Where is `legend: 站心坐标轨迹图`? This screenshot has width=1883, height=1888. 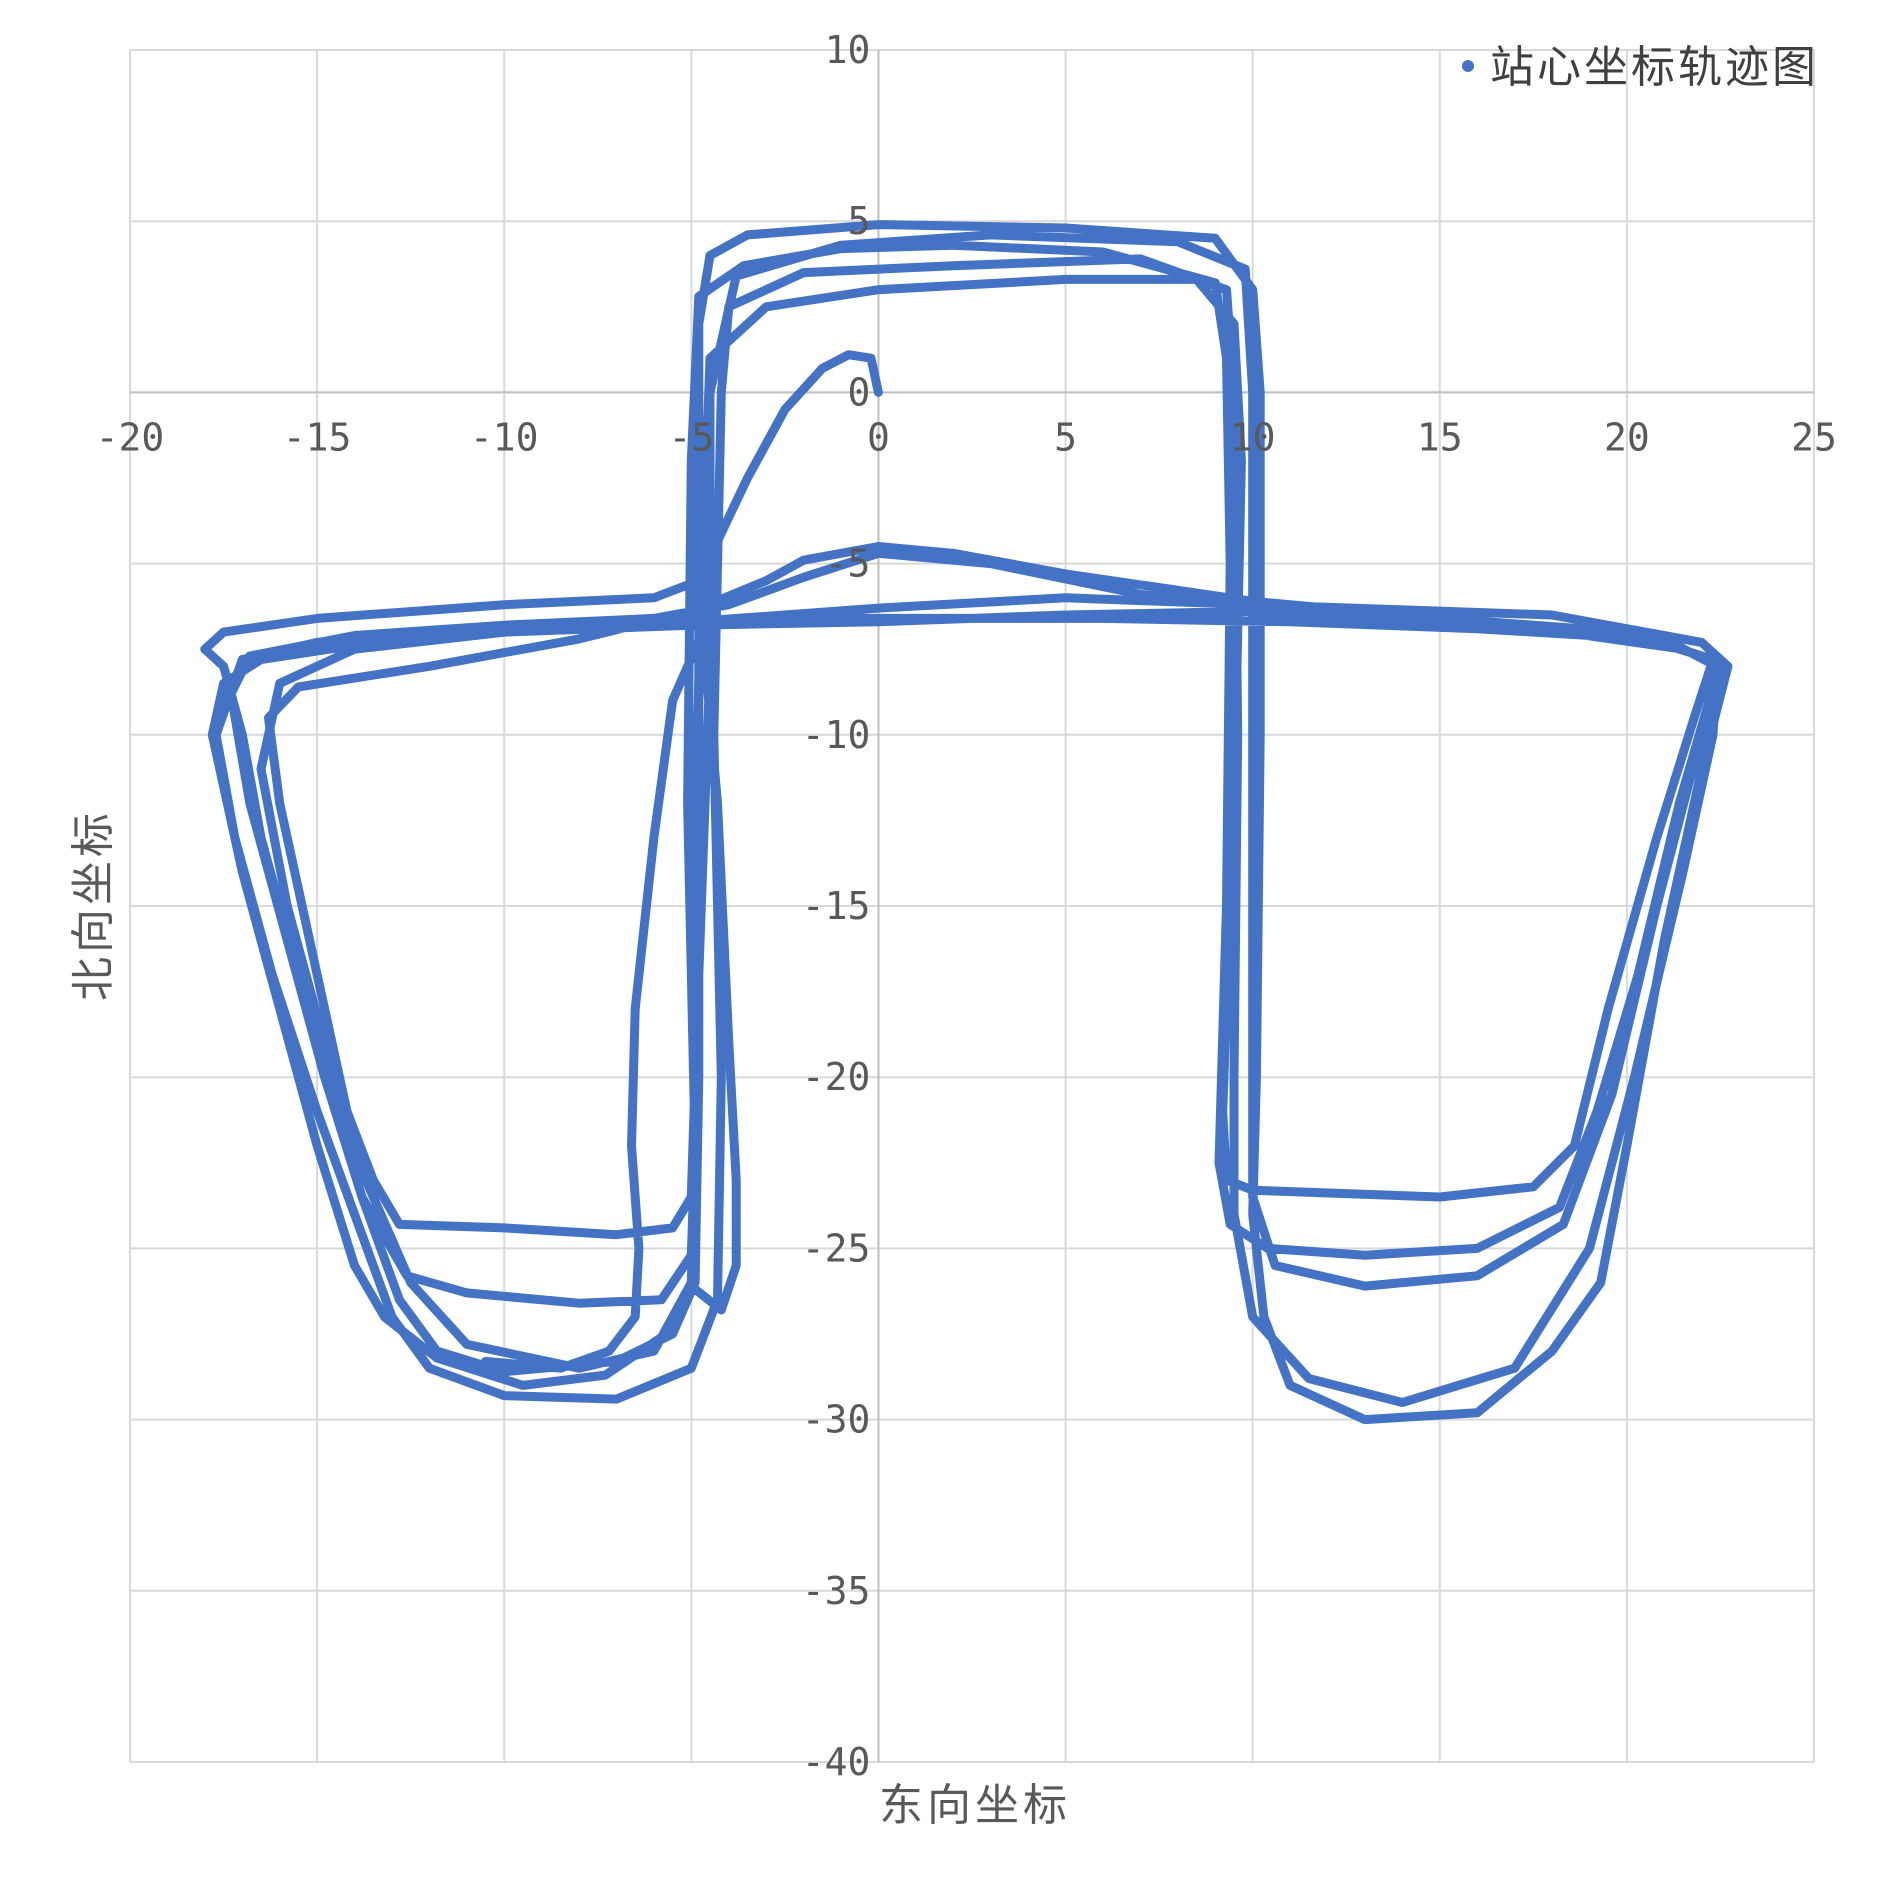
legend: 站心坐标轨迹图 is located at coordinates (1640, 67).